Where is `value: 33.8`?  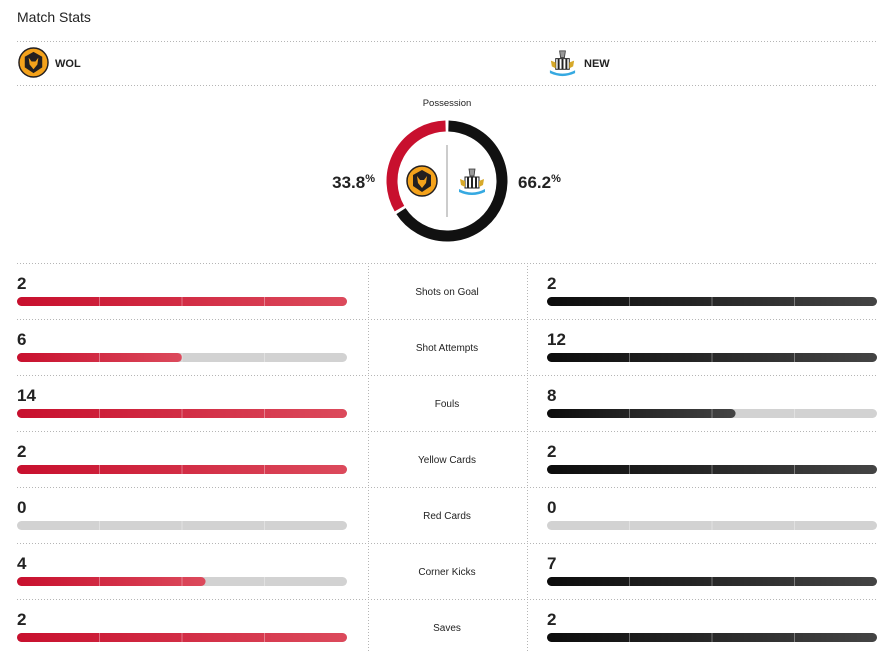 value: 33.8 is located at coordinates (348, 182).